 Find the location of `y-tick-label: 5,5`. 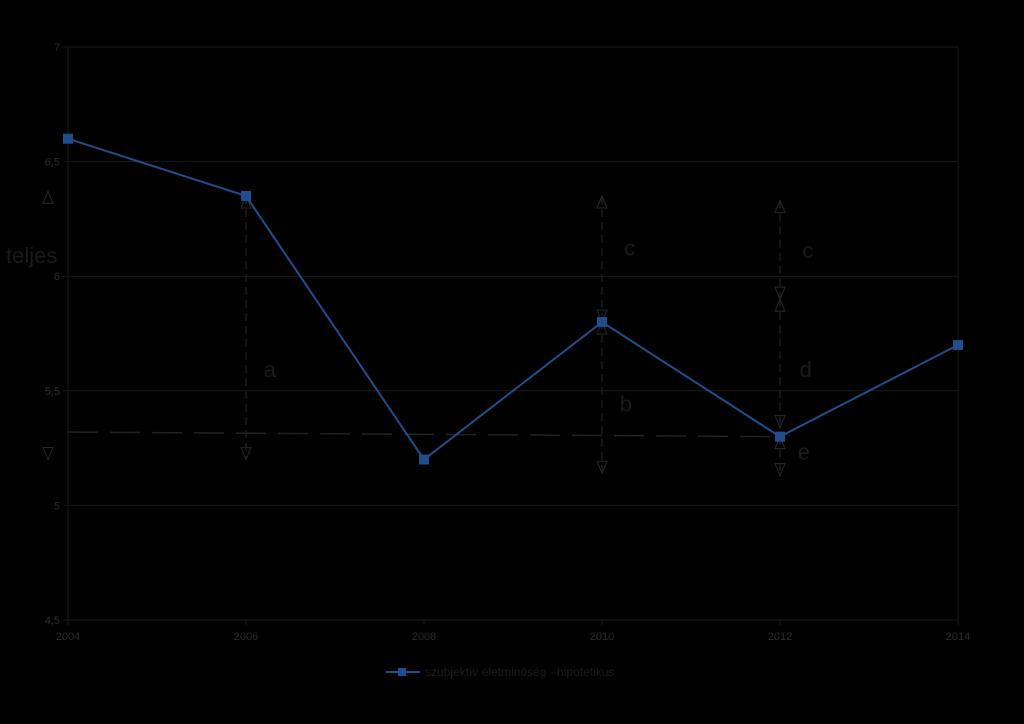

y-tick-label: 5,5 is located at coordinates (52, 392).